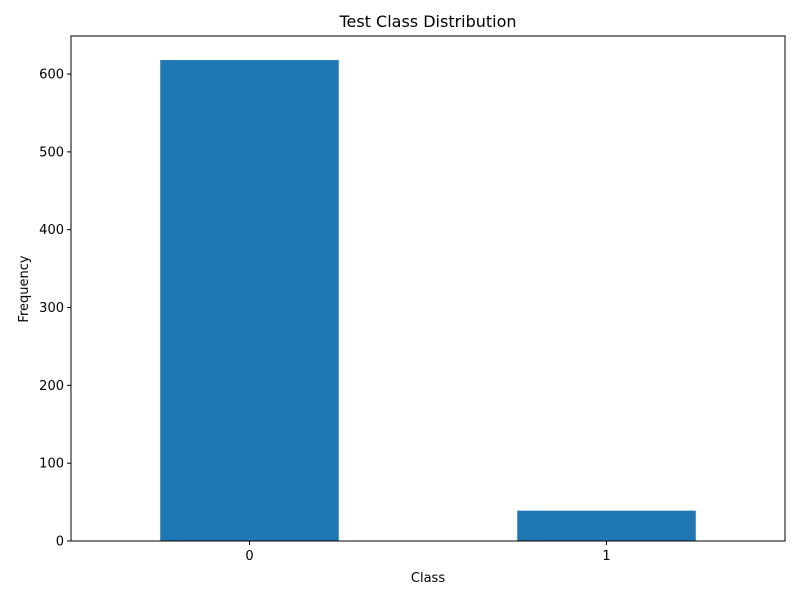 The height and width of the screenshot is (600, 800). Describe the element at coordinates (51, 464) in the screenshot. I see `y-tick-label: 100` at that location.